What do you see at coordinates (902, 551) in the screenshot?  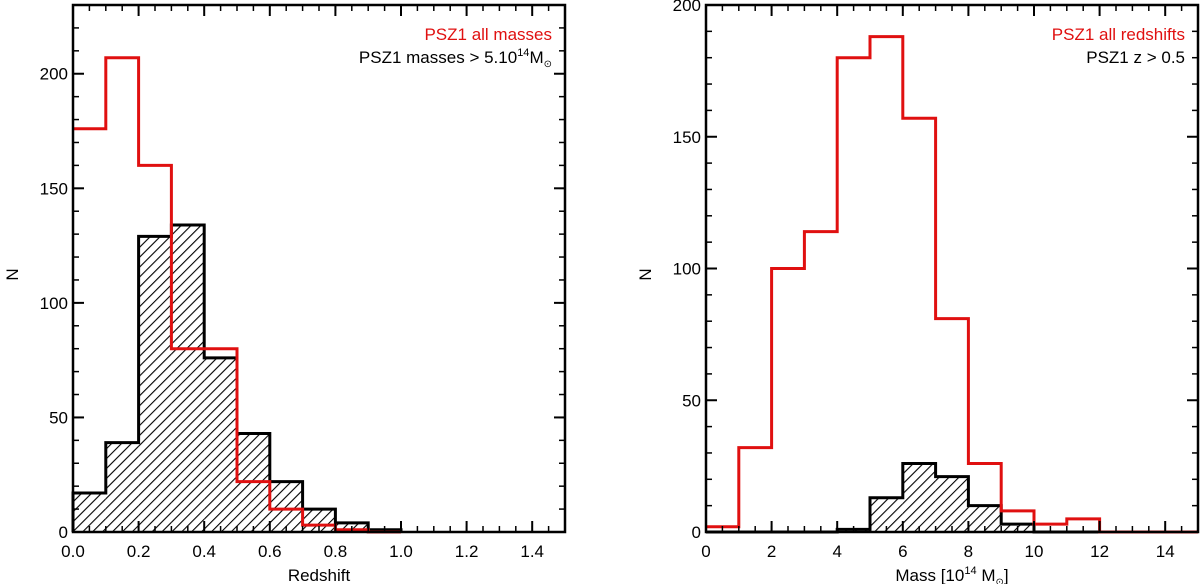 I see `mass-x-tick-label: 6` at bounding box center [902, 551].